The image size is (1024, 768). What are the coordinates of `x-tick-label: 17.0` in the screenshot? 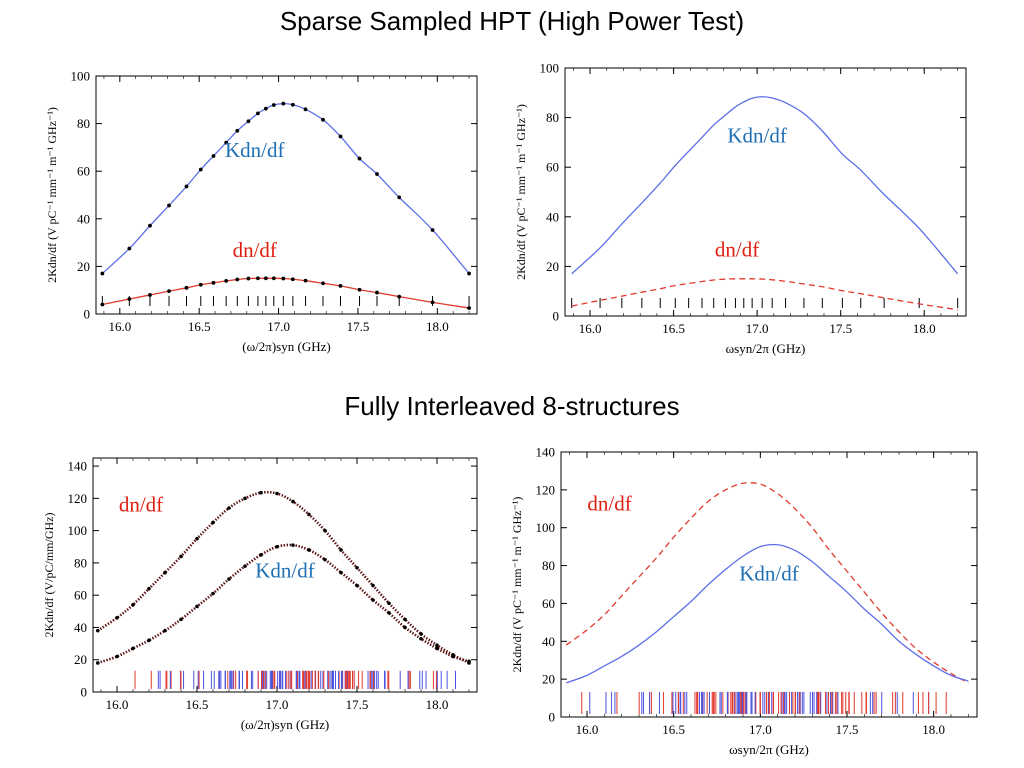 It's located at (278, 326).